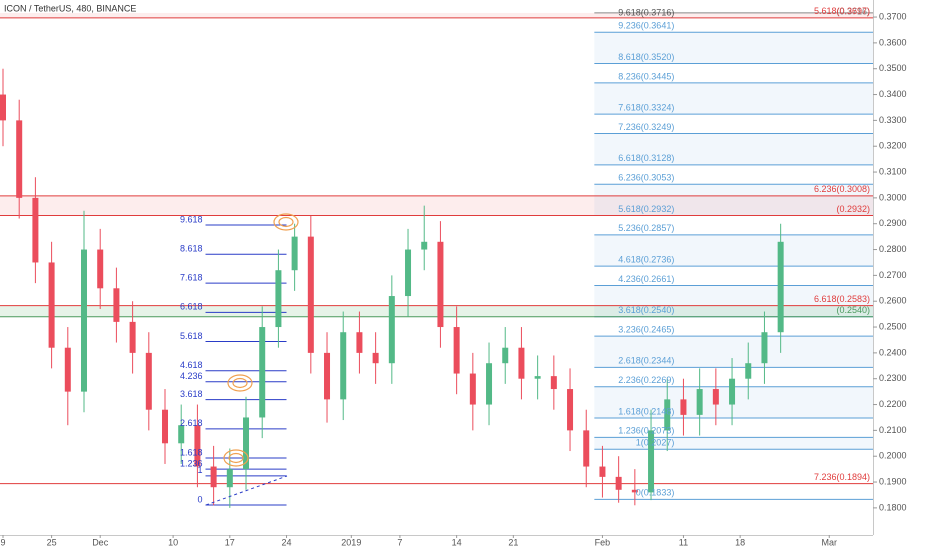 The height and width of the screenshot is (550, 932). Describe the element at coordinates (646, 76) in the screenshot. I see `fib-level-label: 8.236(0.3445)` at that location.